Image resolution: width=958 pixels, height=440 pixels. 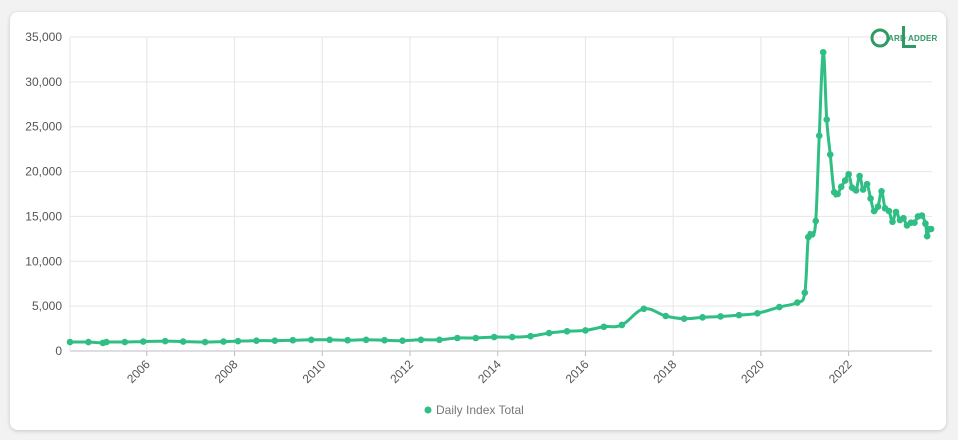 I want to click on x-tick-label: 2020, so click(x=752, y=371).